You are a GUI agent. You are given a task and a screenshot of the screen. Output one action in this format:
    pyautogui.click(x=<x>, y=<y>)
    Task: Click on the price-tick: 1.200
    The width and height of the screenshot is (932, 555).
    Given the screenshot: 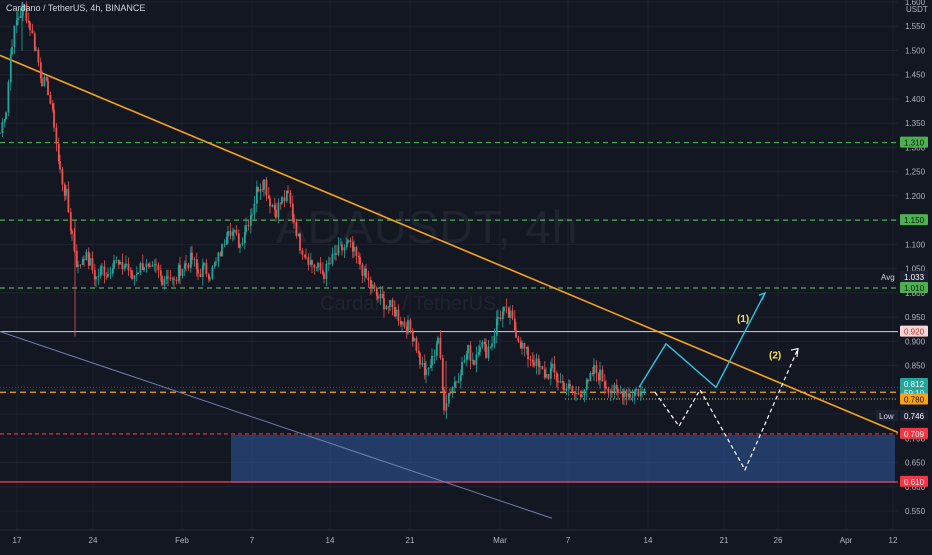 What is the action you would take?
    pyautogui.click(x=915, y=196)
    